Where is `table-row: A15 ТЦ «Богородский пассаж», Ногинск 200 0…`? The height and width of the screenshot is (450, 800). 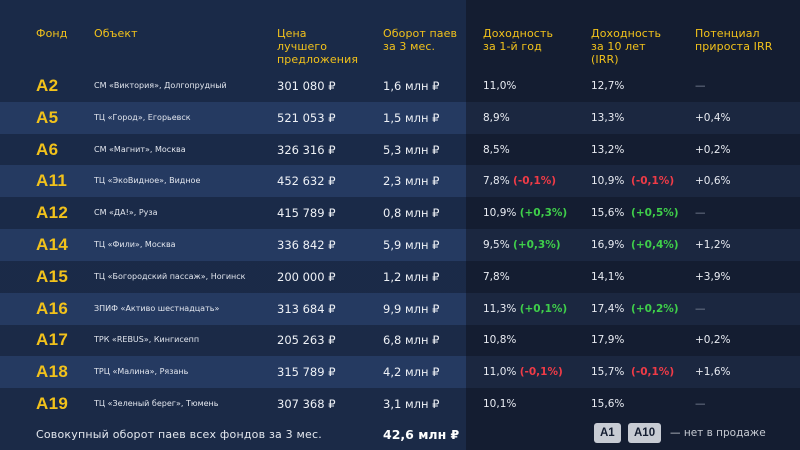 table-row: A15 ТЦ «Богородский пассаж», Ногинск 200 0… is located at coordinates (400, 277).